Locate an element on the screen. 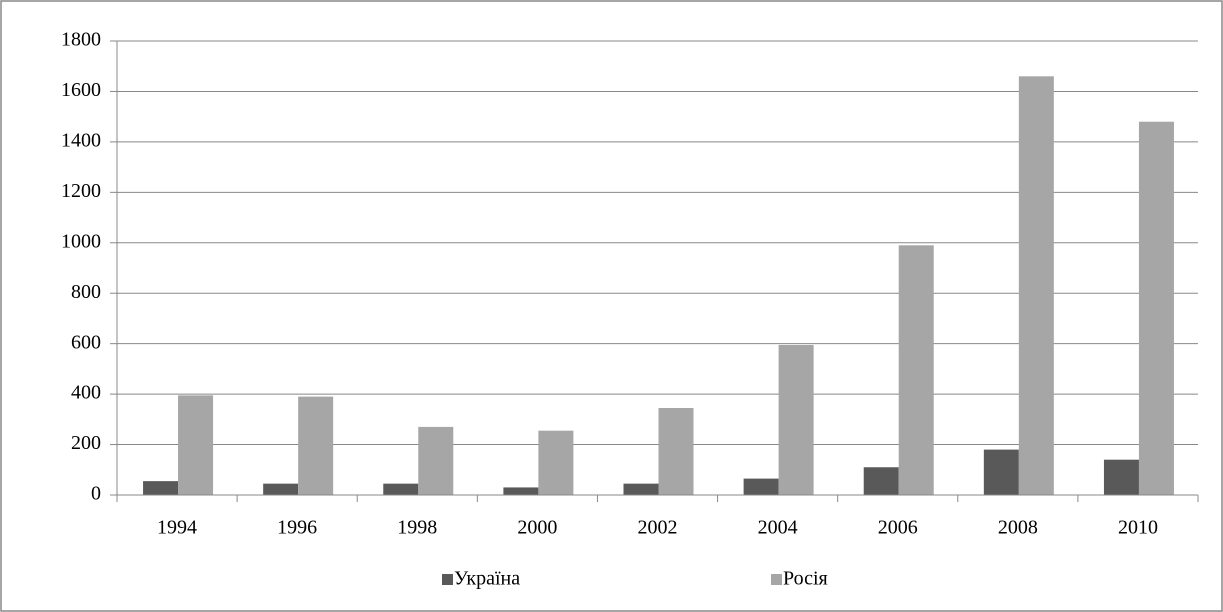 The height and width of the screenshot is (612, 1223). x-tick-label: 1994 is located at coordinates (177, 528).